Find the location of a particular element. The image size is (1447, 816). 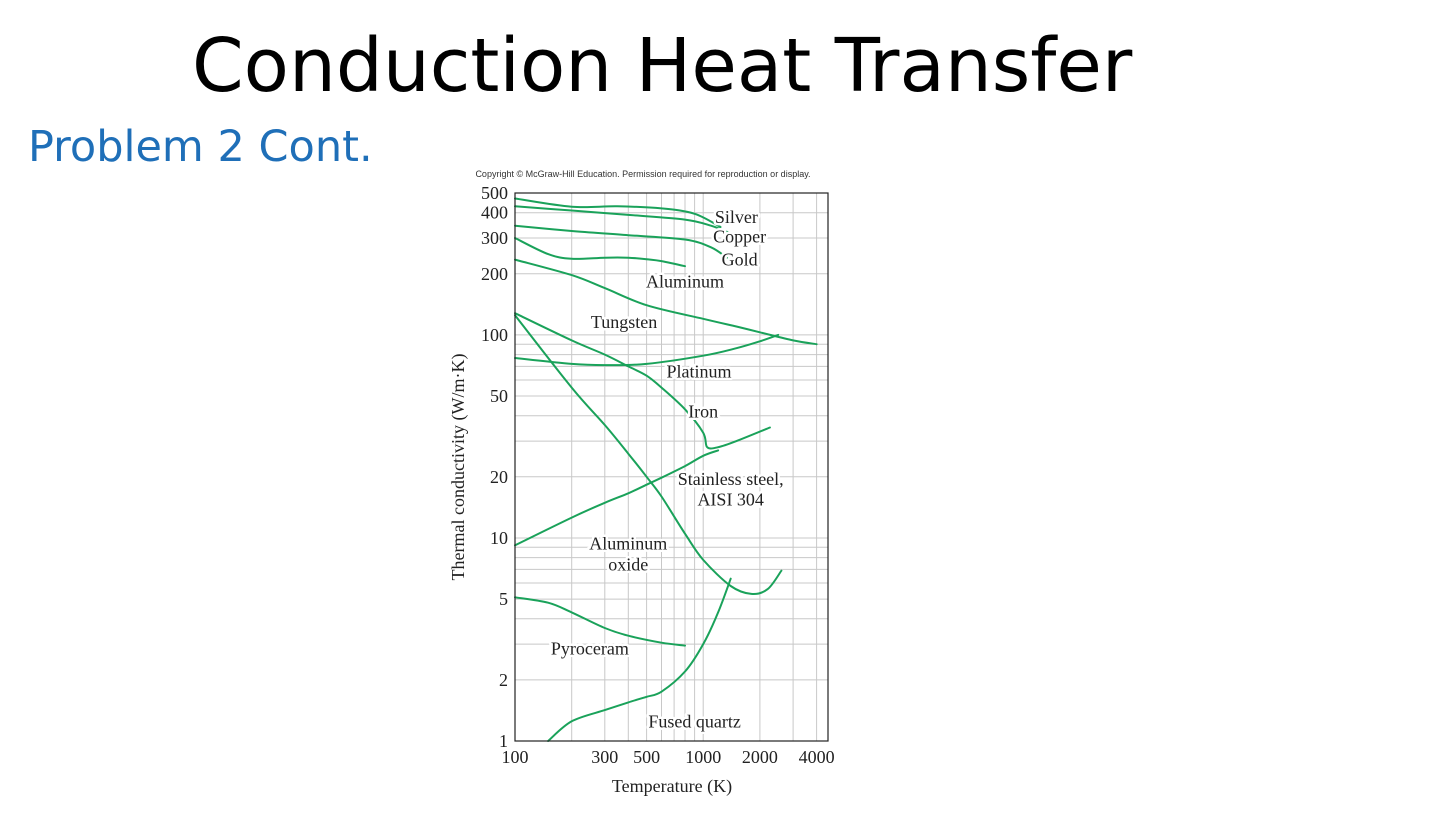

series-line-iron is located at coordinates (642, 381).